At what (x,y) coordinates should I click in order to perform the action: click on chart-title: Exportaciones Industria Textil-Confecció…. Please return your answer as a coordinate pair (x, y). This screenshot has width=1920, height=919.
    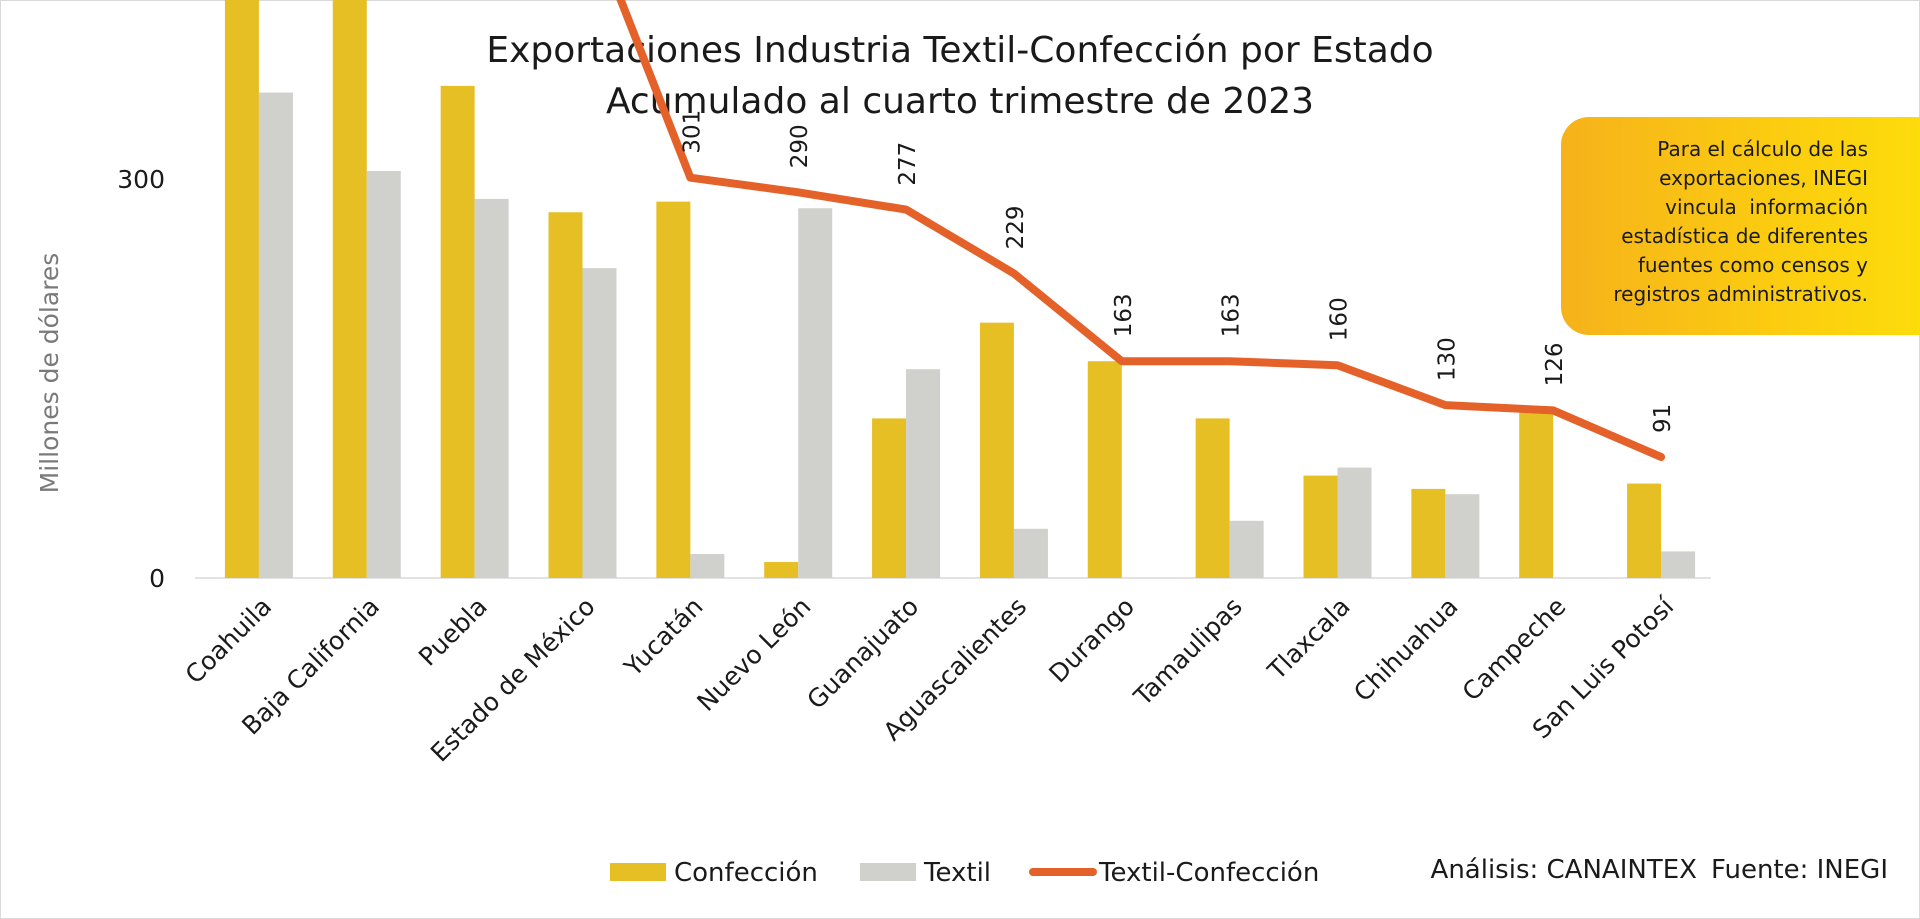
    Looking at the image, I should click on (959, 50).